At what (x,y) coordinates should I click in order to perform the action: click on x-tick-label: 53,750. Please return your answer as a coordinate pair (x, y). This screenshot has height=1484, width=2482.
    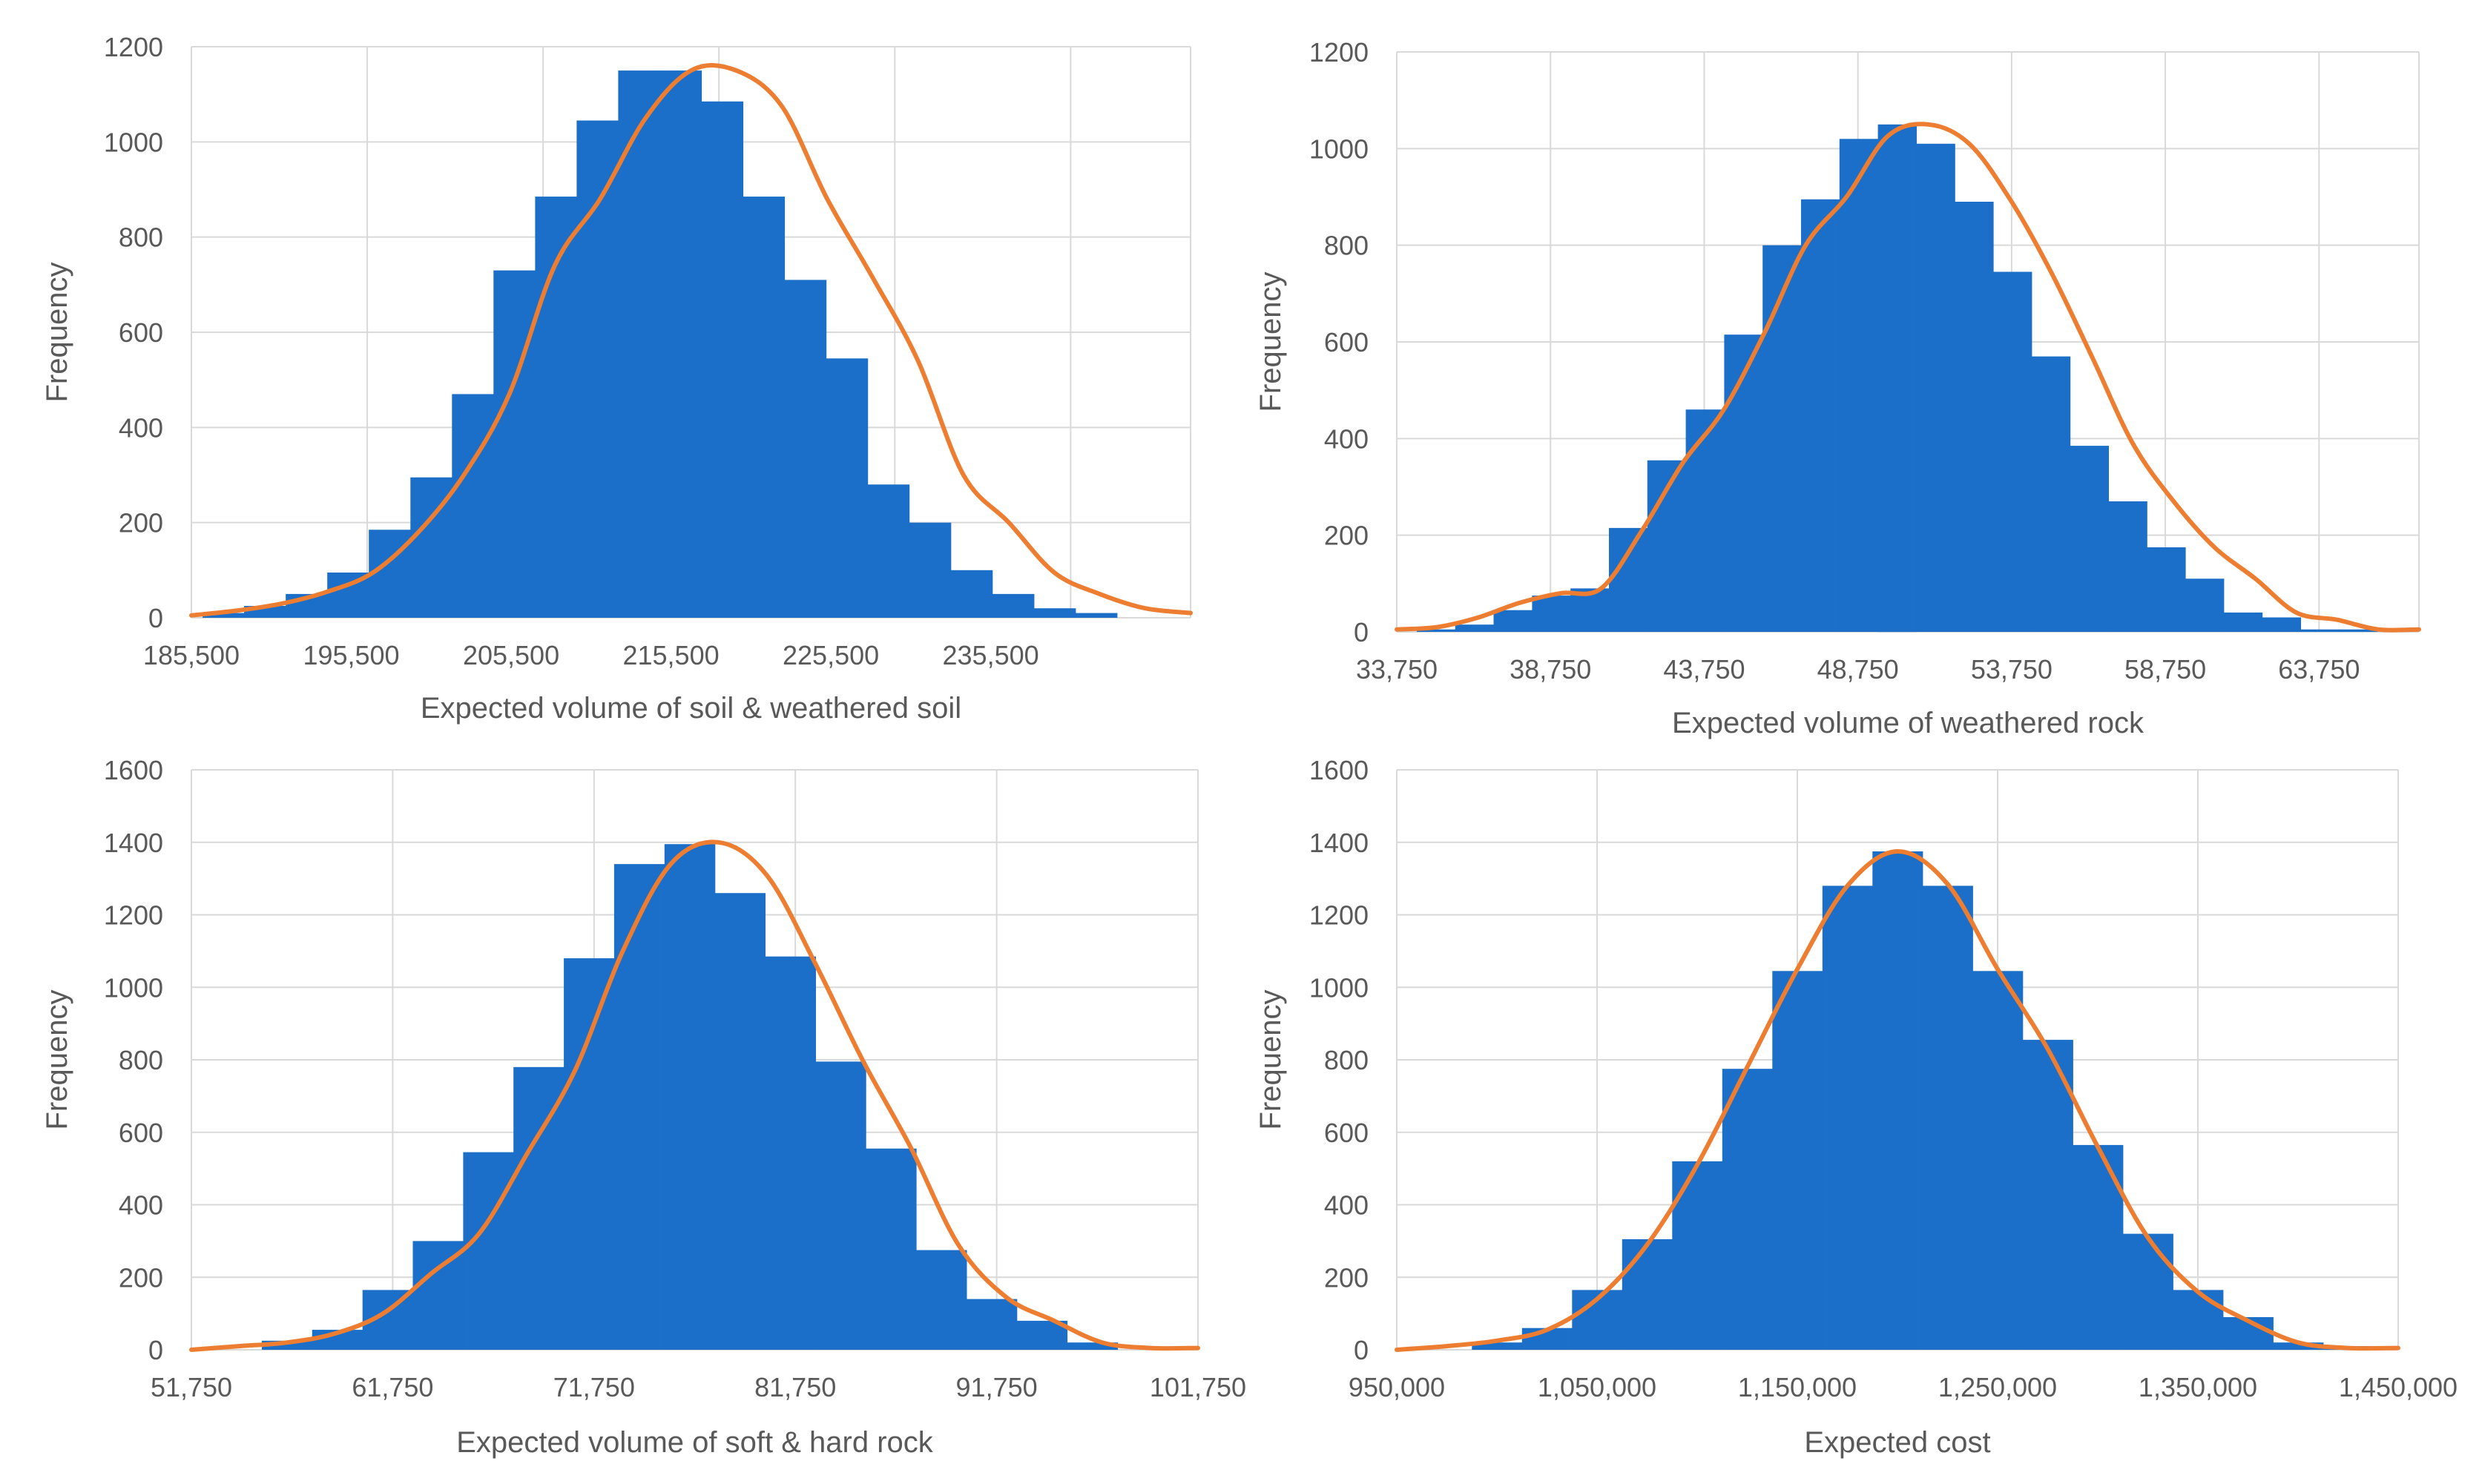
    Looking at the image, I should click on (2012, 669).